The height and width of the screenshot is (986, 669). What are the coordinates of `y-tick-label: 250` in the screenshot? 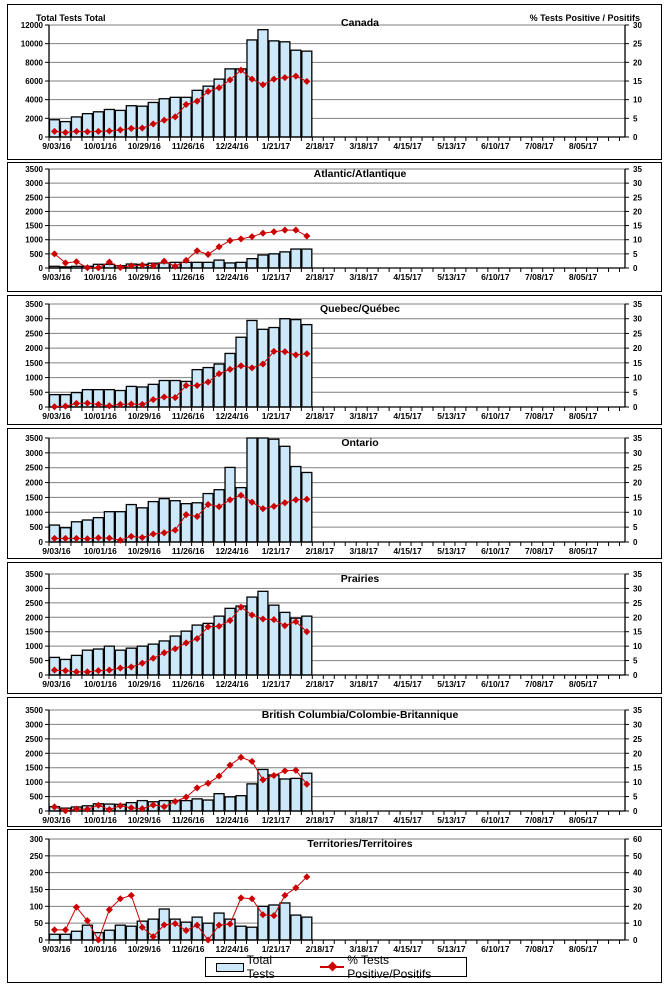 It's located at (37, 856).